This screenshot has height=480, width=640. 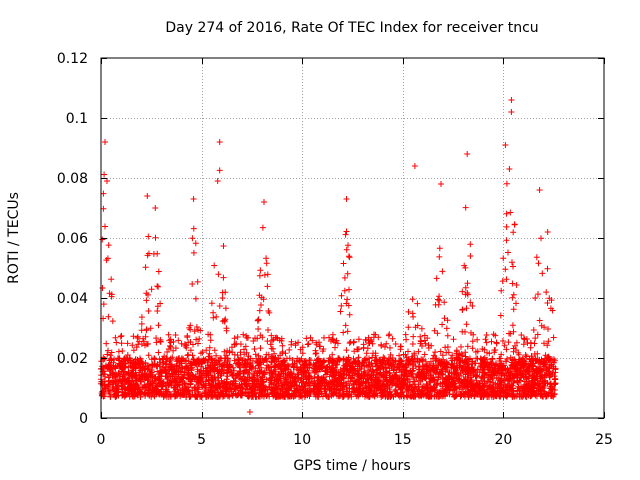 What do you see at coordinates (83, 419) in the screenshot?
I see `y-tick-label: 0` at bounding box center [83, 419].